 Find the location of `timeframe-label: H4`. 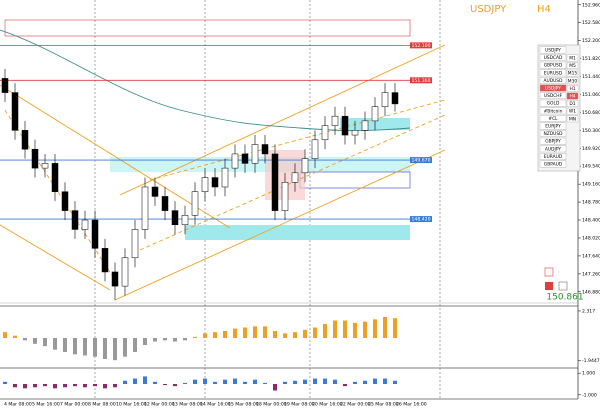

timeframe-label: H4 is located at coordinates (572, 97).